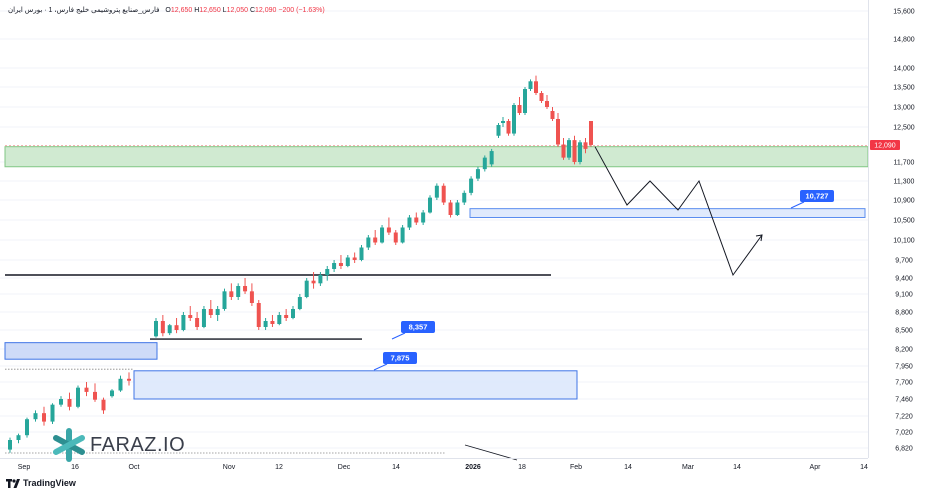 The width and height of the screenshot is (936, 497). Describe the element at coordinates (816, 467) in the screenshot. I see `x-tick-label: Apr` at that location.